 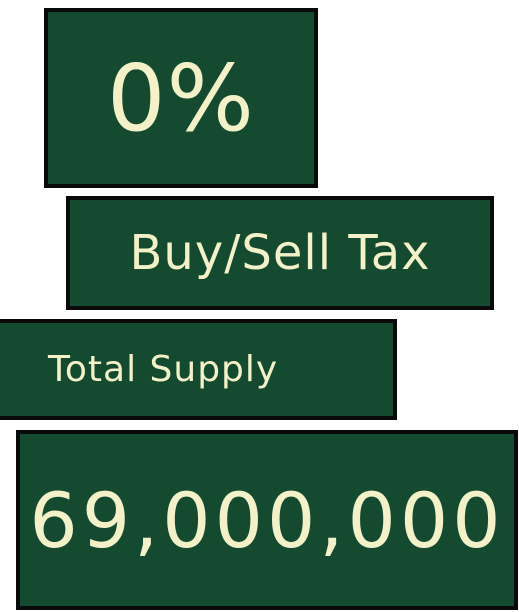 I want to click on supply-label-panel: Total Supply, so click(x=198, y=369).